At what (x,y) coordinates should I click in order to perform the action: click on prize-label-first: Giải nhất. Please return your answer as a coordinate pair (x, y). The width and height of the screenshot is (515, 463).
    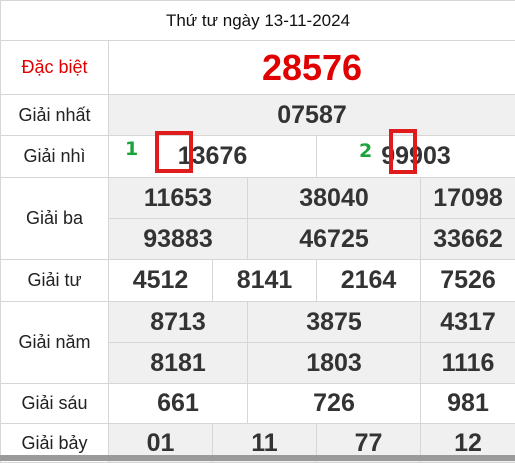
    Looking at the image, I should click on (55, 115).